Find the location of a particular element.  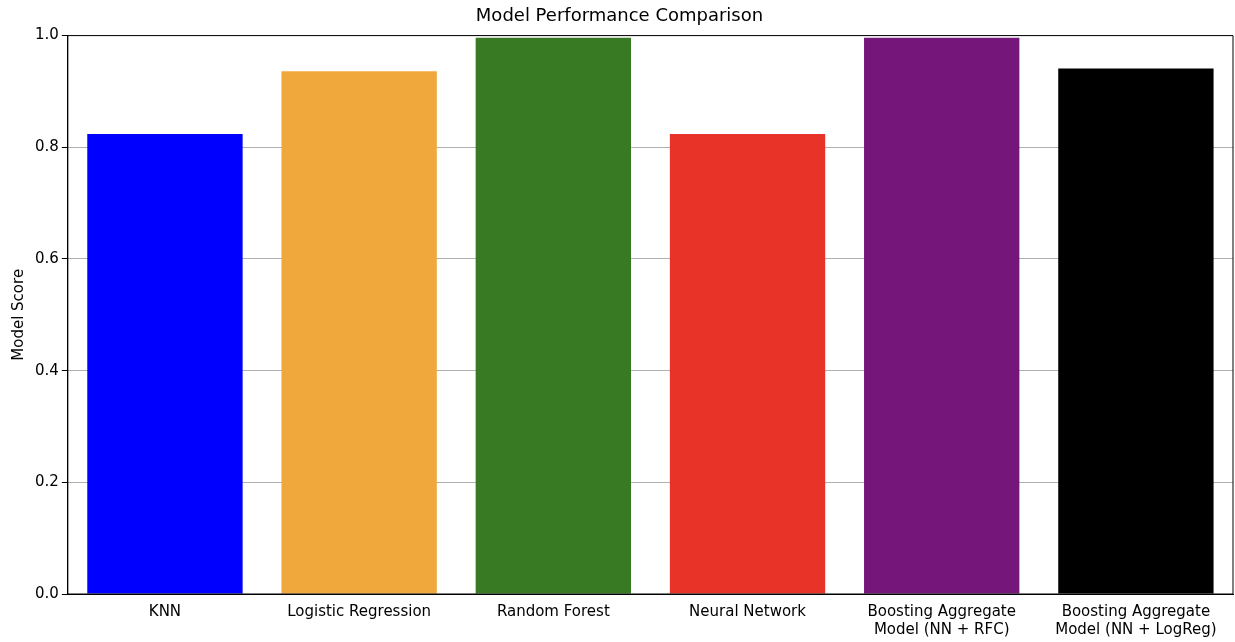

x-tick-label: Random Forest is located at coordinates (553, 610).